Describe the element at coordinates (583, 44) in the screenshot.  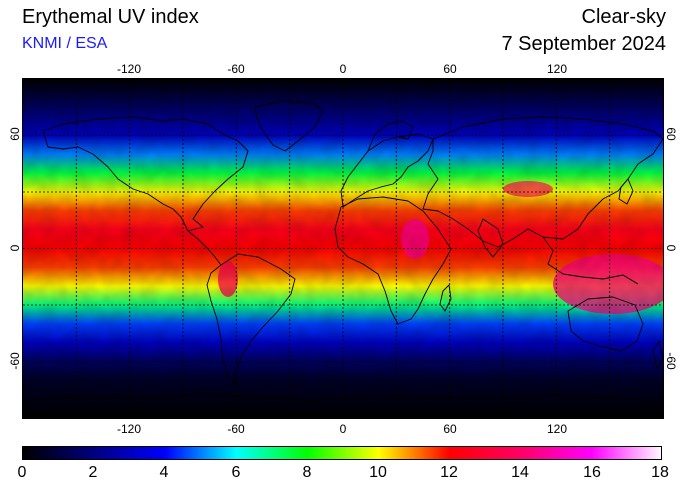
I see `date-label: 7 September 2024` at that location.